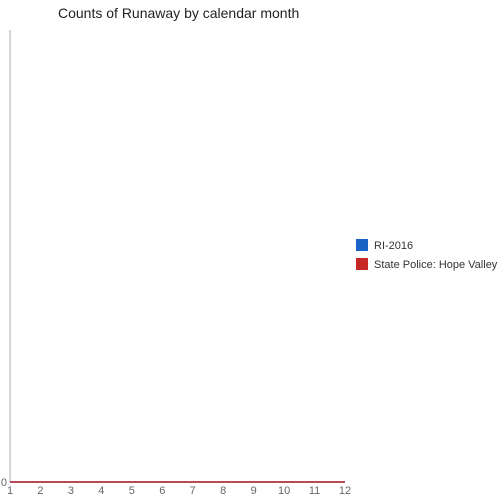  Describe the element at coordinates (162, 491) in the screenshot. I see `x-tick-label: 6` at that location.